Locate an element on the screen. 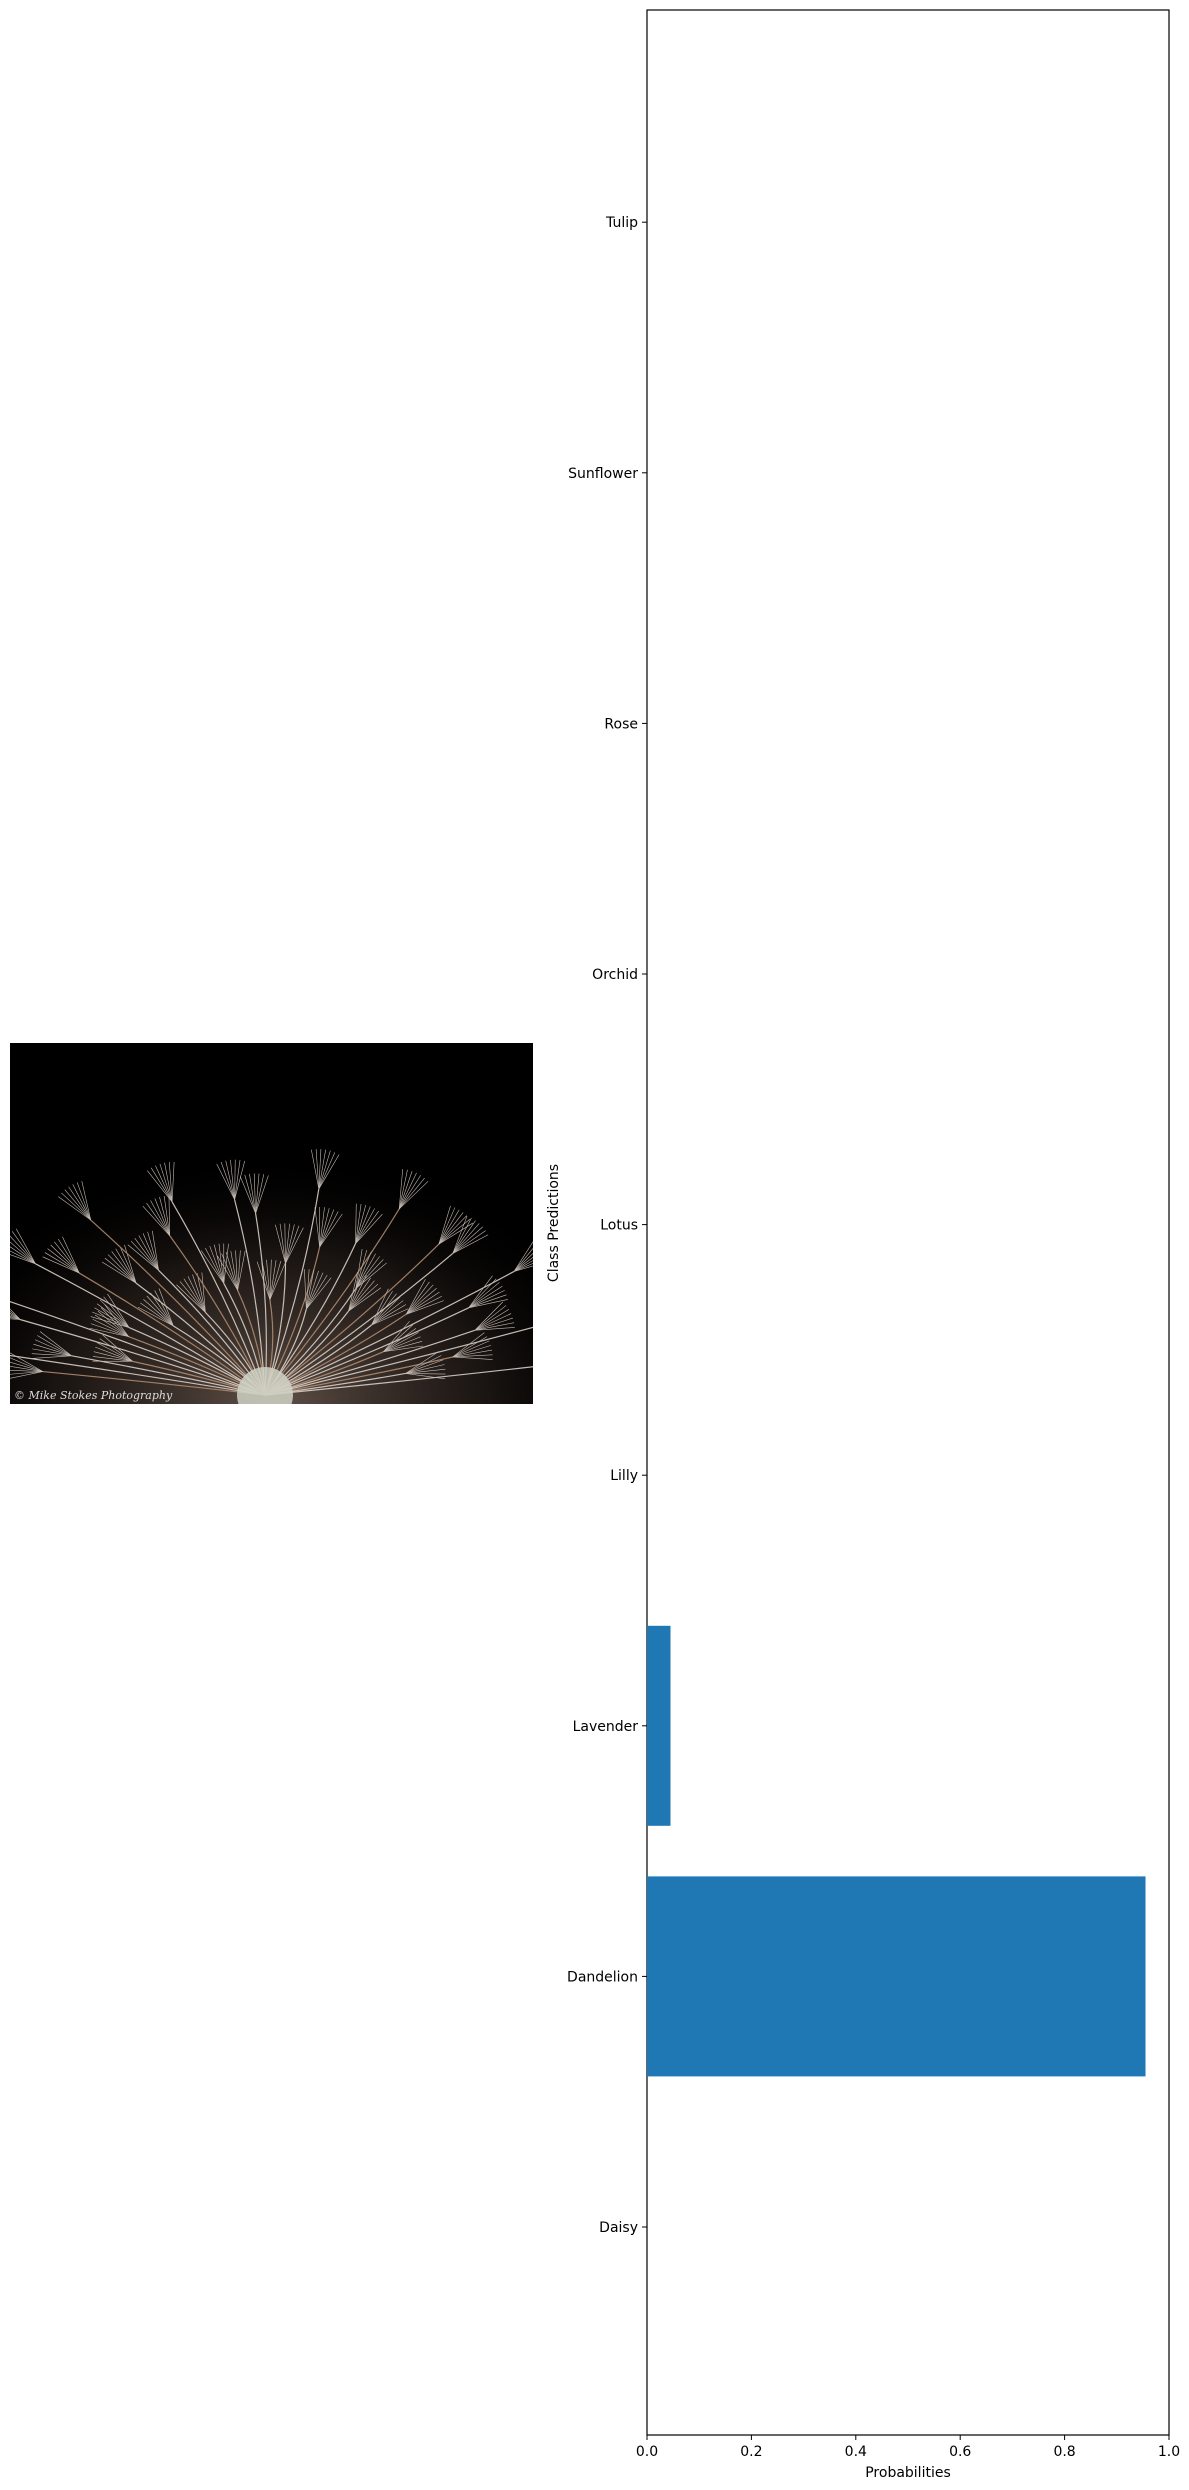 The image size is (1189, 2490). bar-dandelion is located at coordinates (896, 1976).